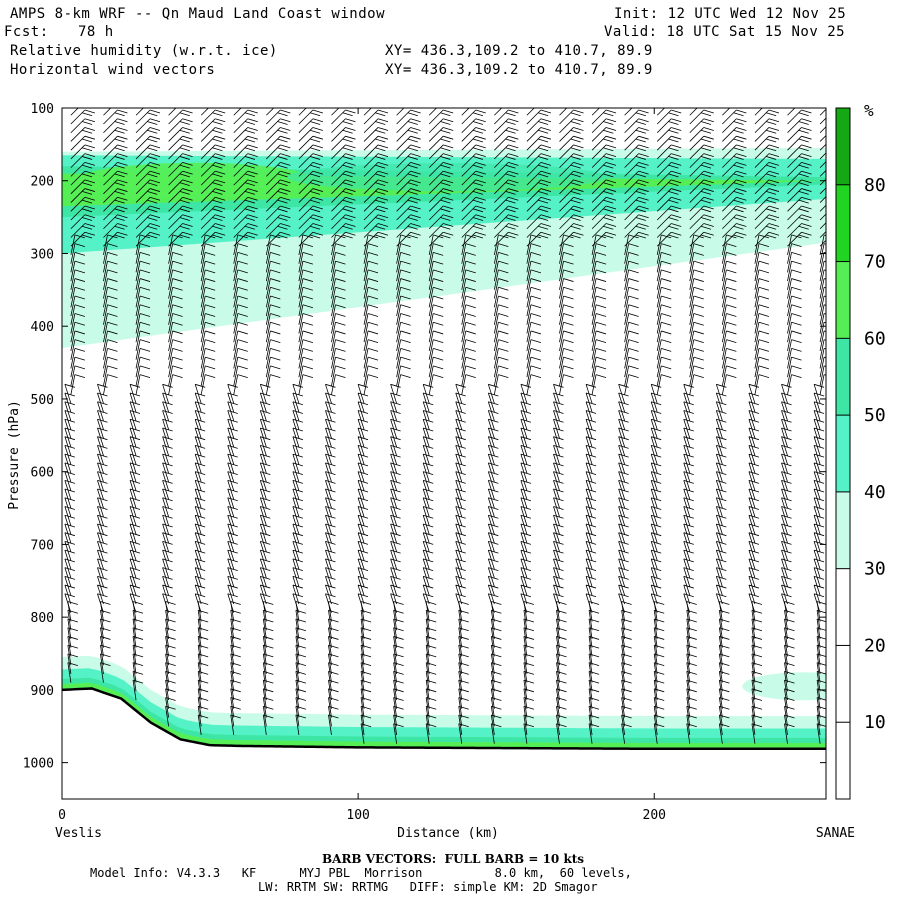 This screenshot has height=900, width=900. I want to click on valid-time: Valid: 18 UTC Sat 15 Nov 25, so click(725, 32).